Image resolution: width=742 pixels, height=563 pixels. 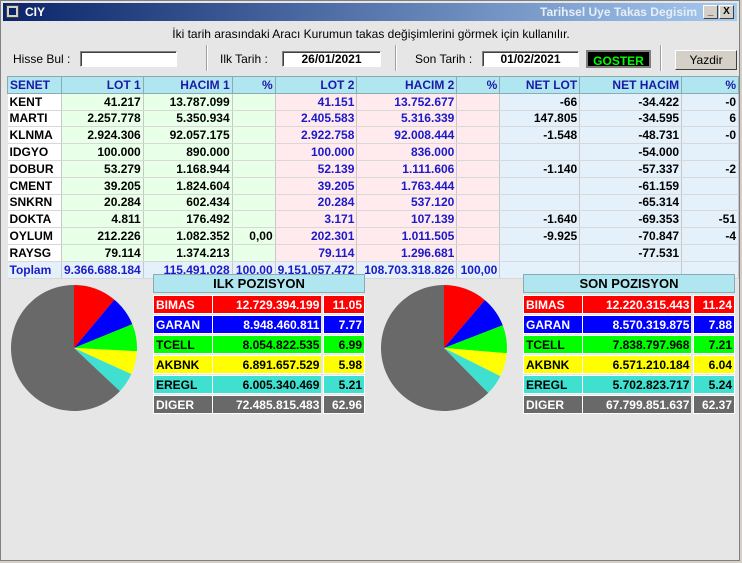 What do you see at coordinates (475, 362) in the screenshot?
I see `pie-slice-akbnk` at bounding box center [475, 362].